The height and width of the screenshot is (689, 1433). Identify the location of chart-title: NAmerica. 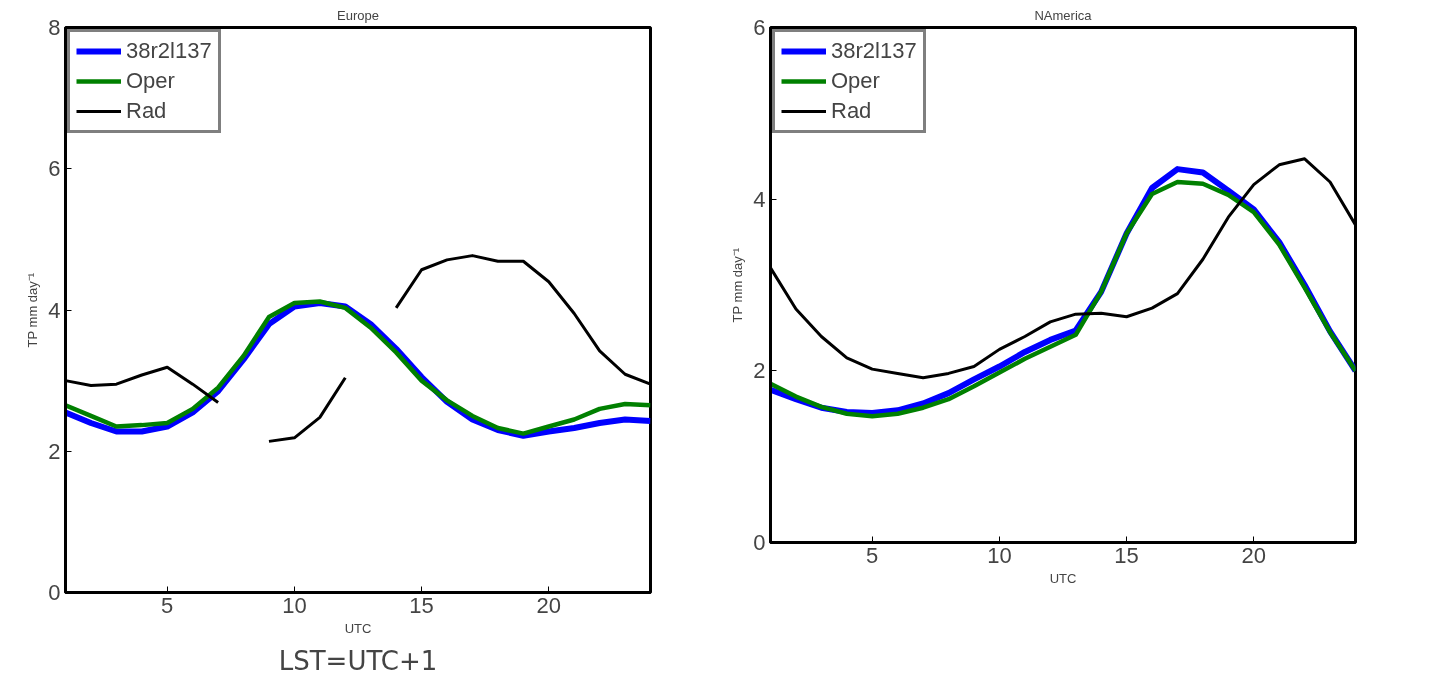
(1063, 15).